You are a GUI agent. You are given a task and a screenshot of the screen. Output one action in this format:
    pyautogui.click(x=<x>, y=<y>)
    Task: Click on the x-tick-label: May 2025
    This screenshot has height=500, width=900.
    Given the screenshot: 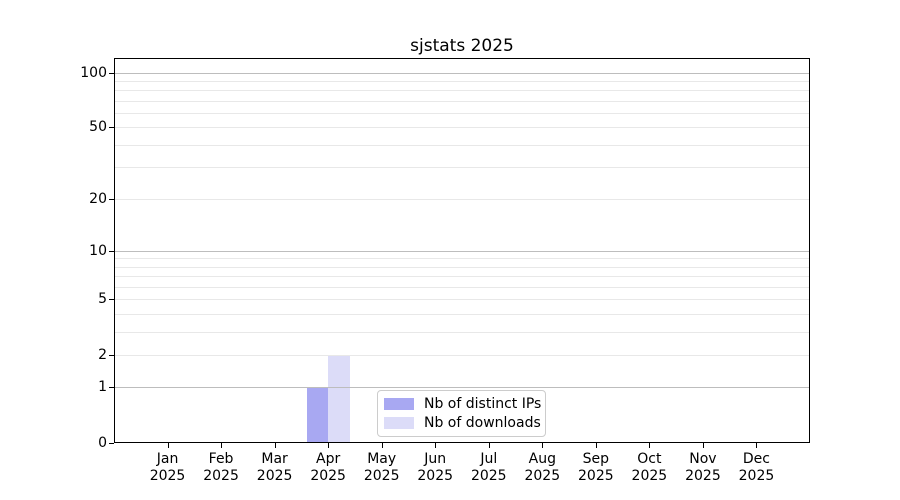 What is the action you would take?
    pyautogui.click(x=382, y=468)
    